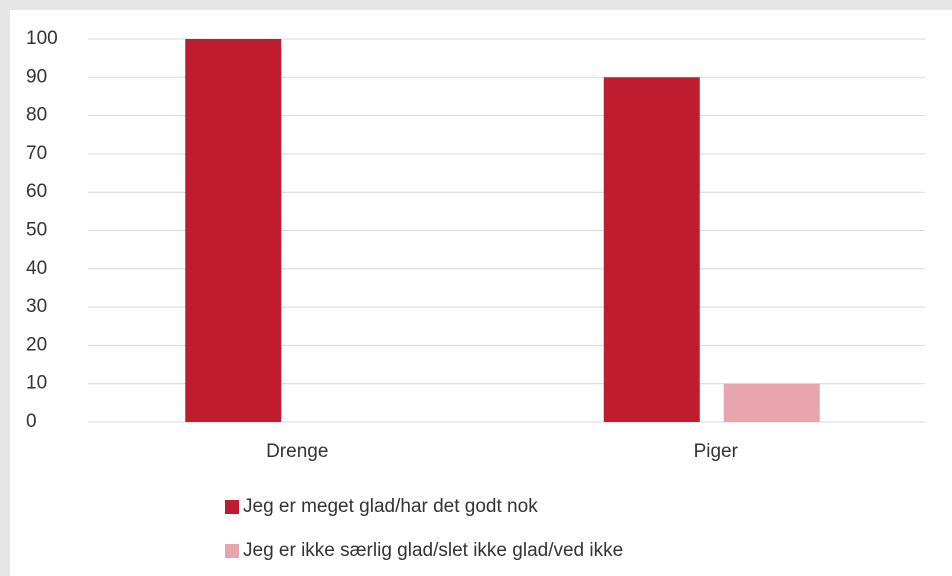 This screenshot has width=952, height=576. Describe the element at coordinates (36, 230) in the screenshot. I see `y-tick-label: 50` at that location.